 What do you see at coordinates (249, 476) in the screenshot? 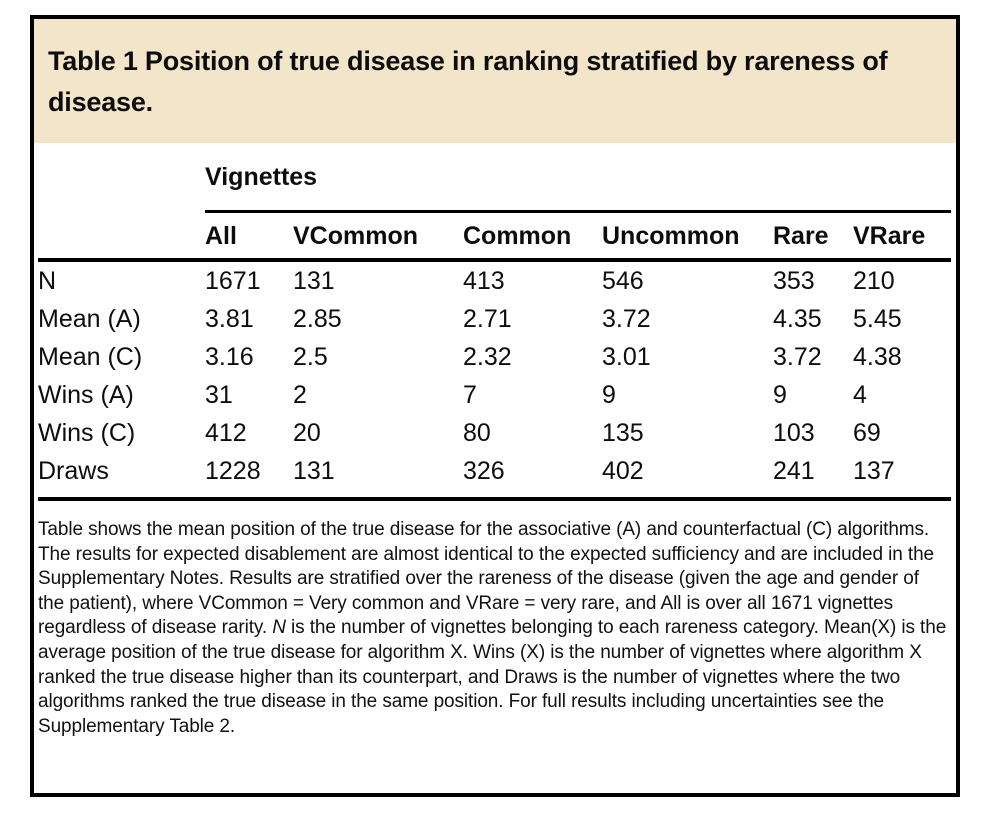
I see `table-cell: 1228` at bounding box center [249, 476].